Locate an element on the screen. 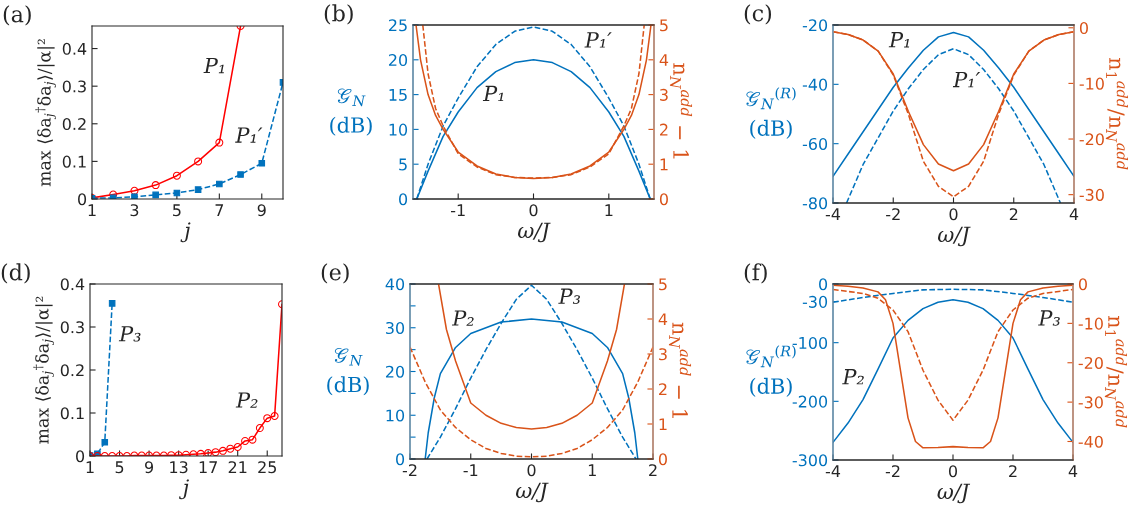 The width and height of the screenshot is (1147, 522). y2-tick-label: -20 is located at coordinates (1091, 139).